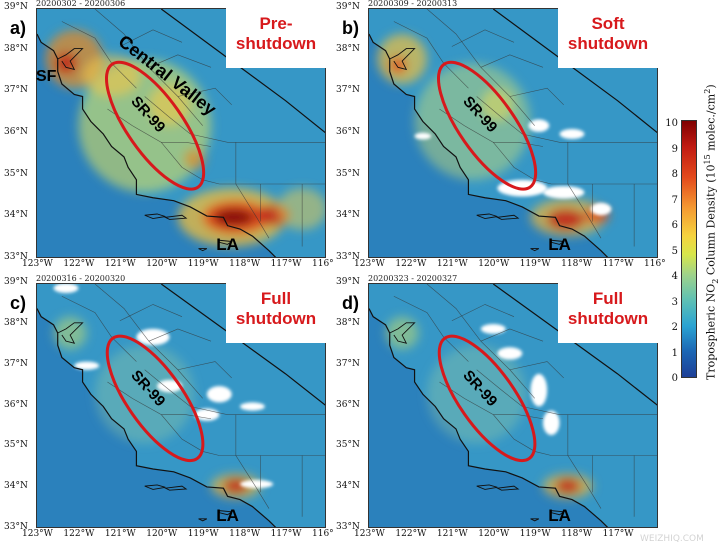  What do you see at coordinates (535, 534) in the screenshot?
I see `lon-tick-label: 119°W` at bounding box center [535, 534].